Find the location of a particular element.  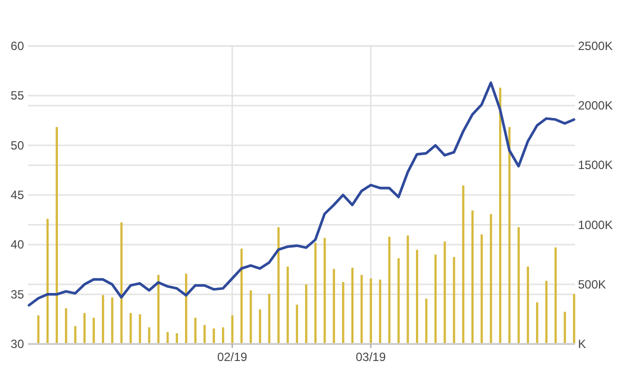

y2-tick-label: 2500K is located at coordinates (595, 46).